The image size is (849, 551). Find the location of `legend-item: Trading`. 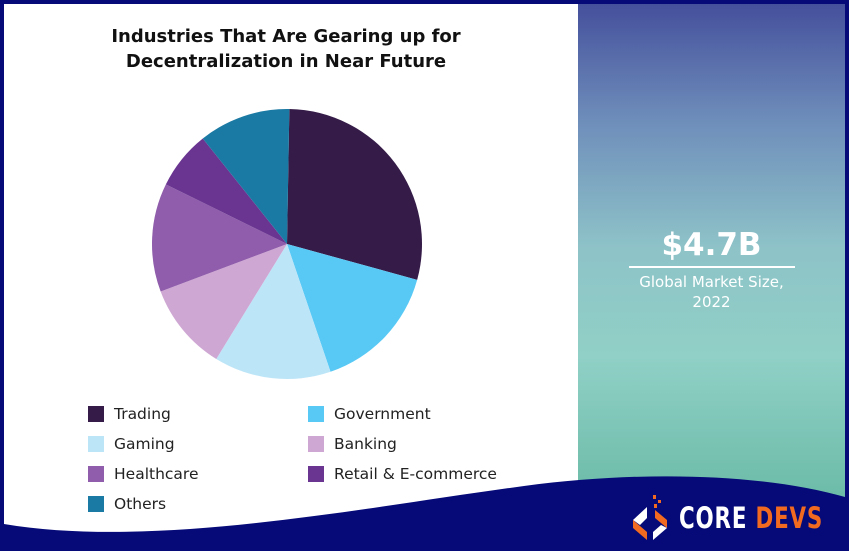

legend-item: Trading is located at coordinates (198, 414).